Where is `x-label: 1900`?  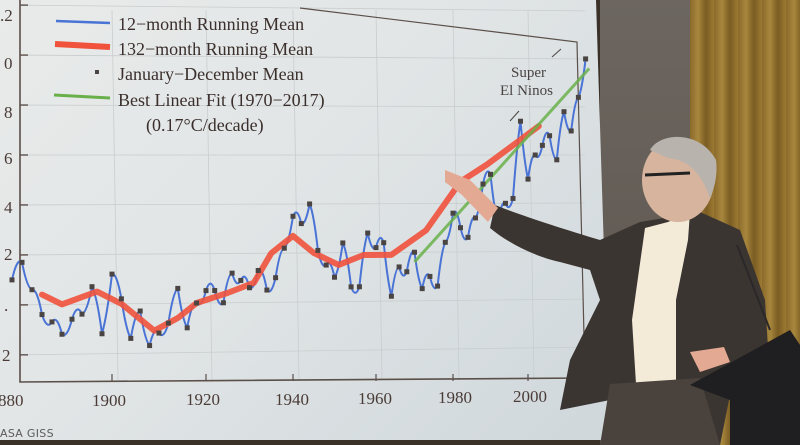
x-label: 1900 is located at coordinates (109, 400).